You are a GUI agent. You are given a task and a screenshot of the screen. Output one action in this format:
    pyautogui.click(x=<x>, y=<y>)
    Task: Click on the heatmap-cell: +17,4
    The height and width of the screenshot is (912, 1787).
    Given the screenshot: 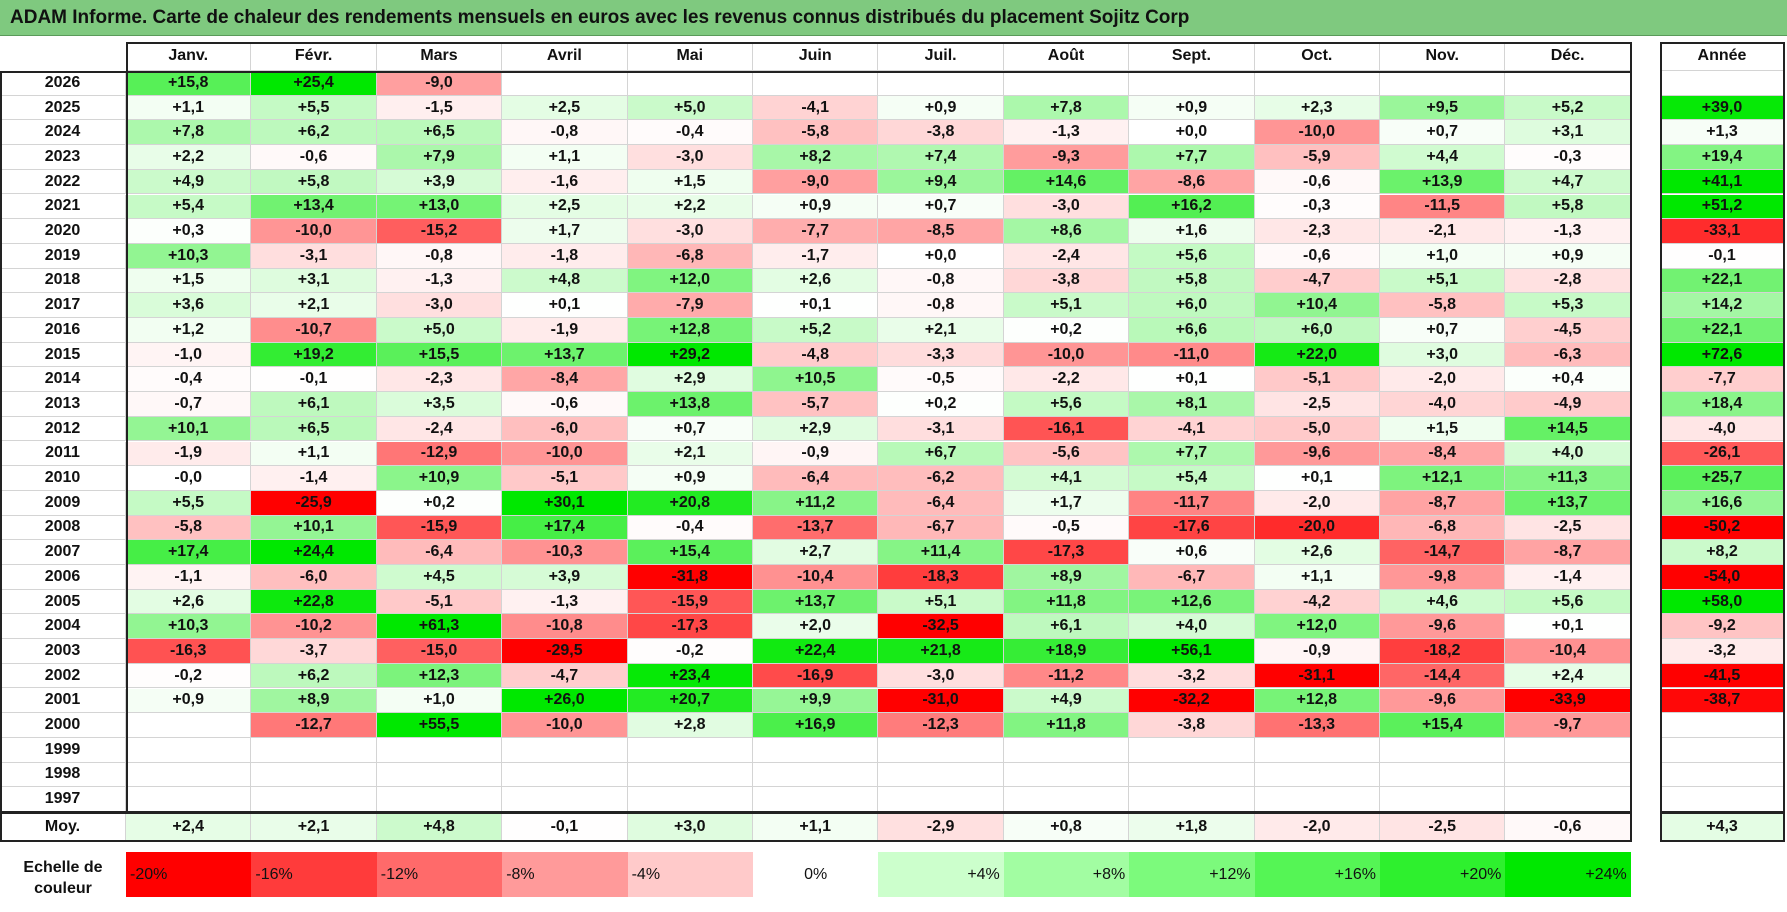 What is the action you would take?
    pyautogui.click(x=565, y=528)
    